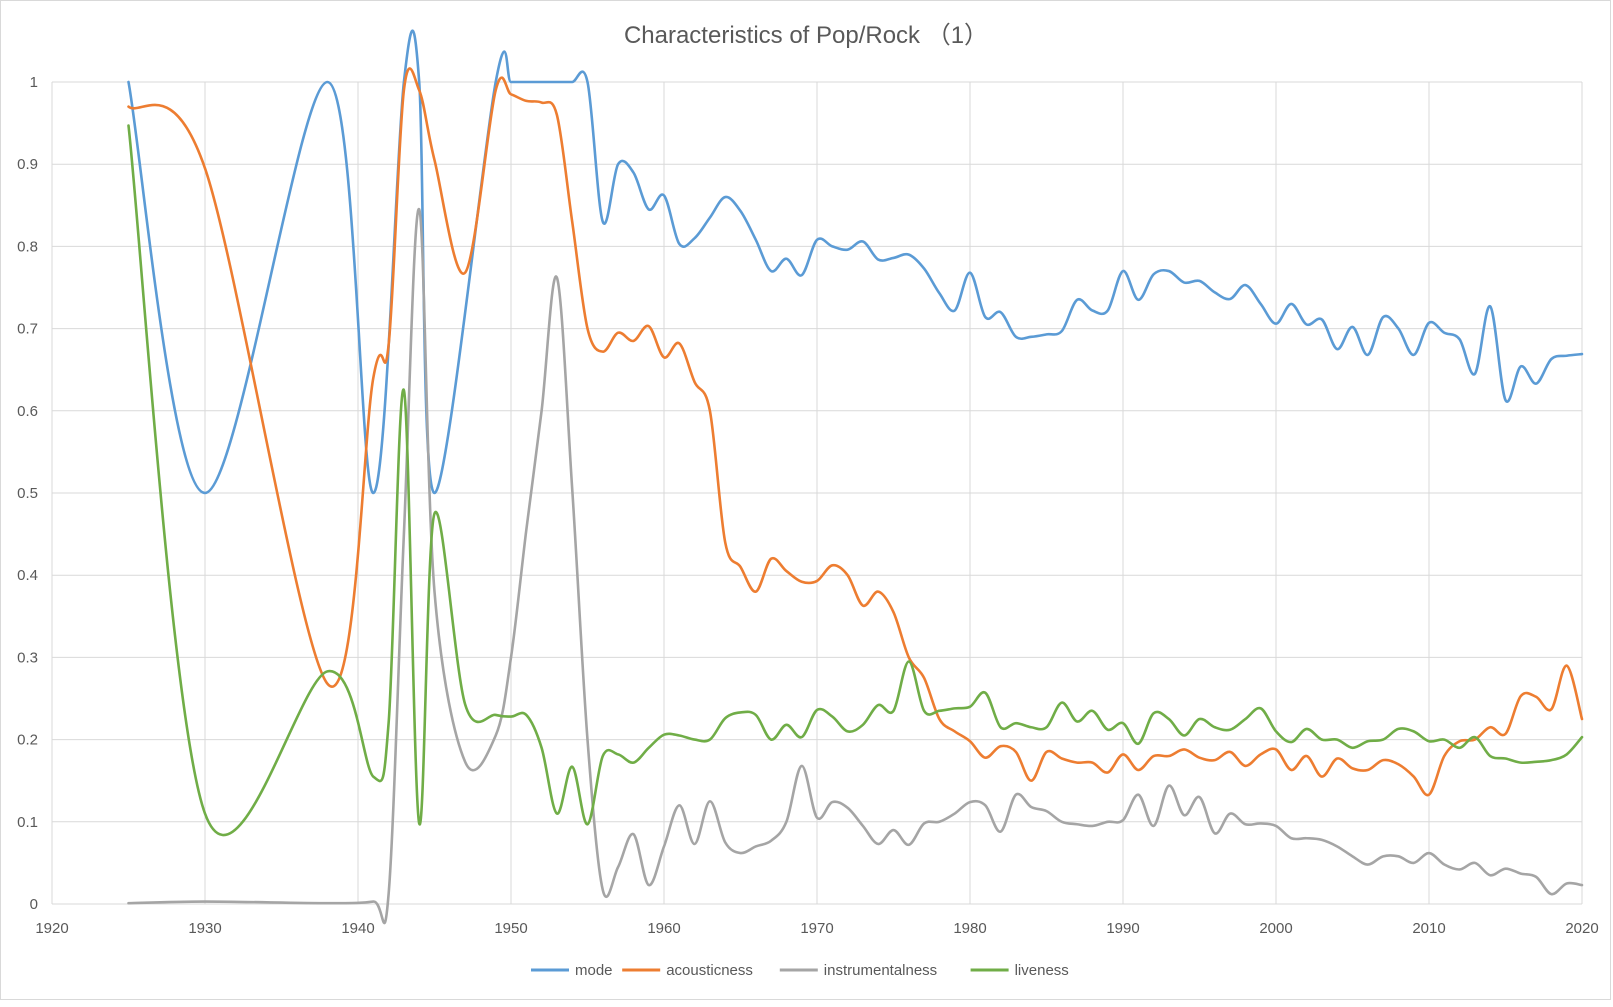 The image size is (1613, 1007). What do you see at coordinates (510, 928) in the screenshot?
I see `x-tick-label: 1950` at bounding box center [510, 928].